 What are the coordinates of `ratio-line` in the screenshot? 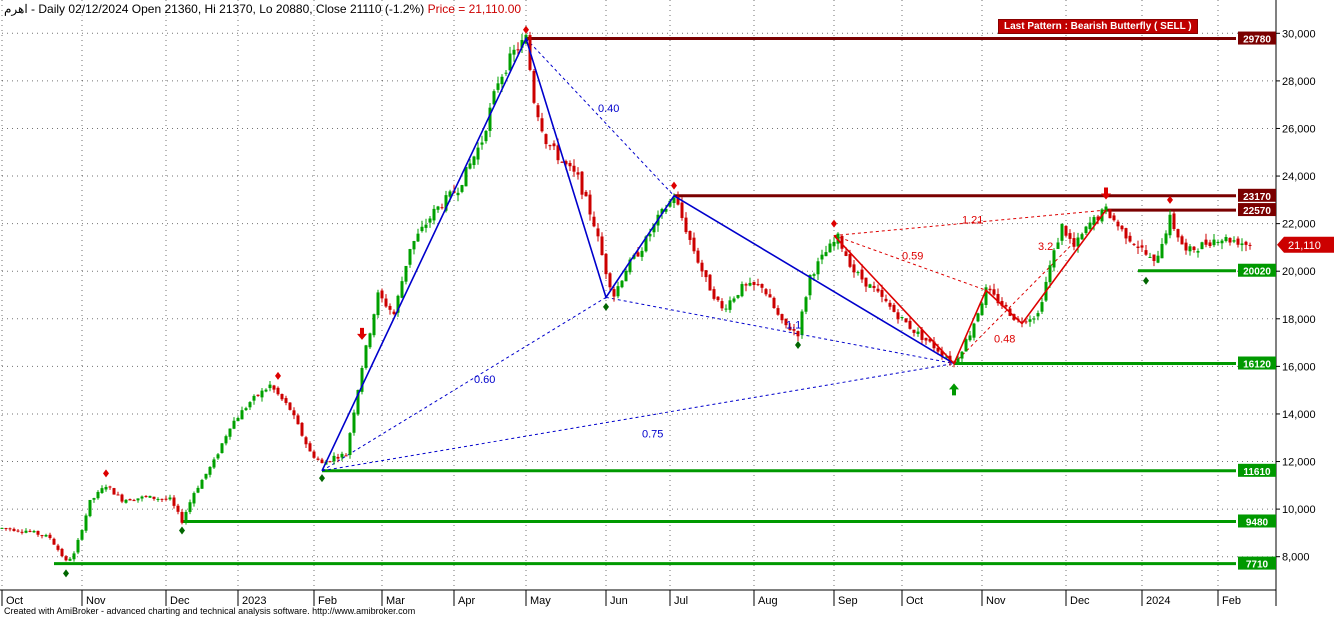 It's located at (910, 263).